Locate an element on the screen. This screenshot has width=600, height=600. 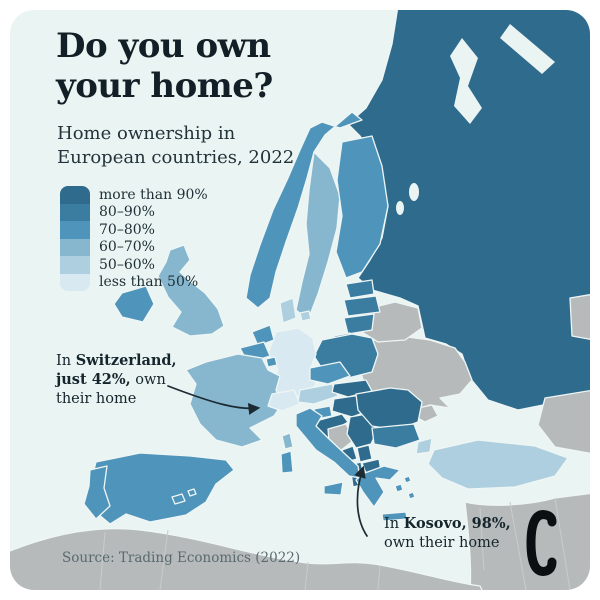
map-country-austria is located at coordinates (318, 394).